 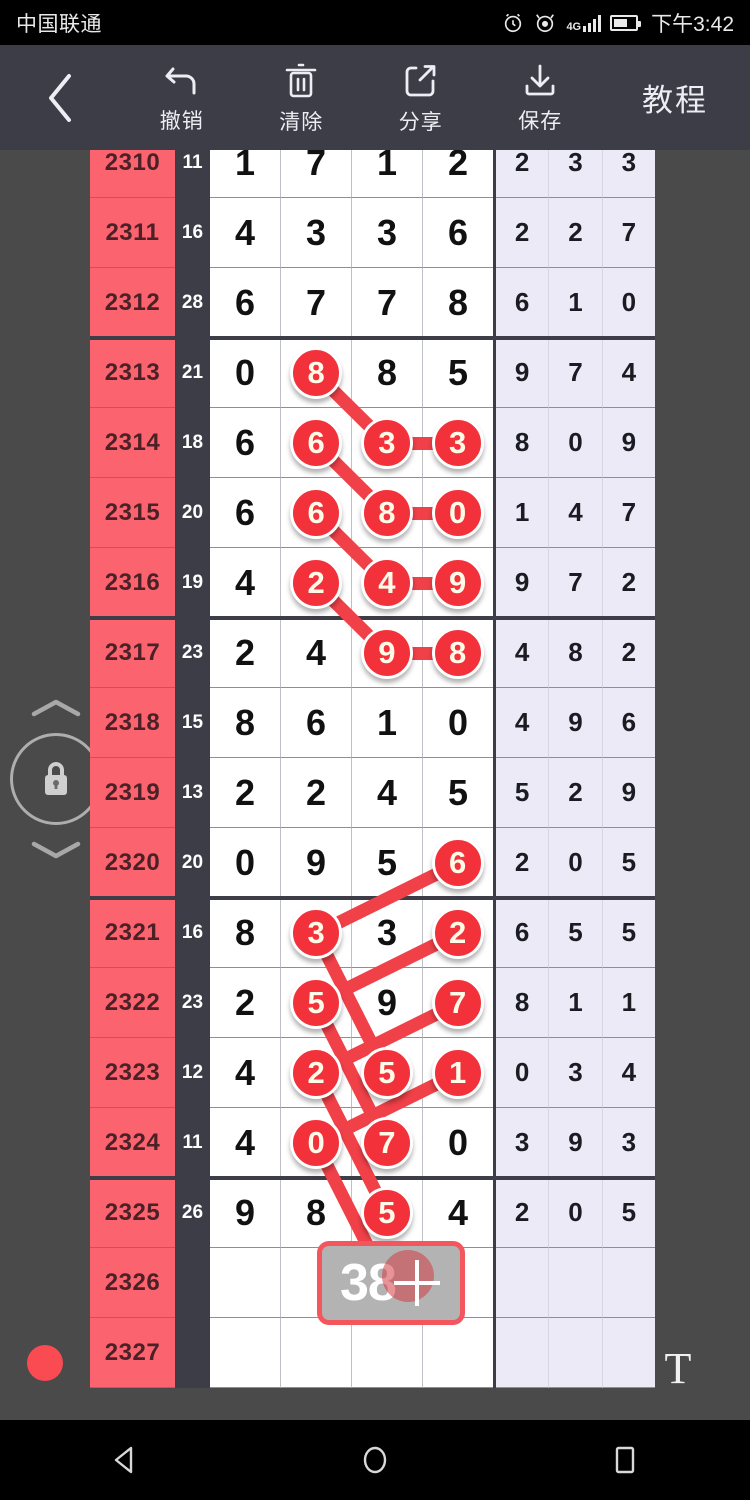 I want to click on save-button: 保存, so click(x=541, y=97).